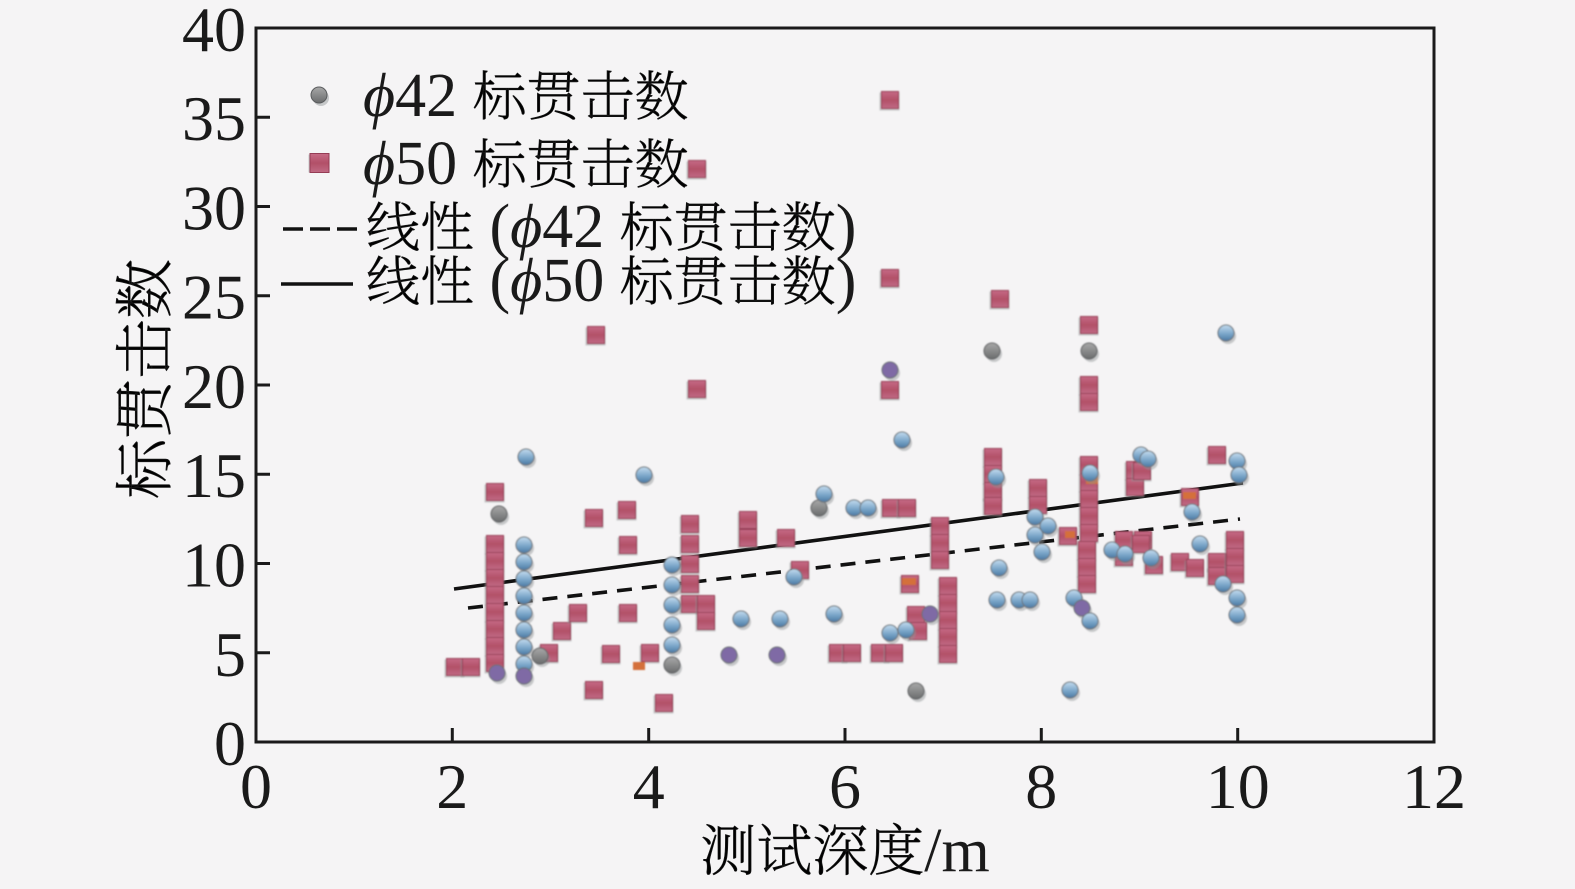  I want to click on svg-text: 2, so click(452, 786).